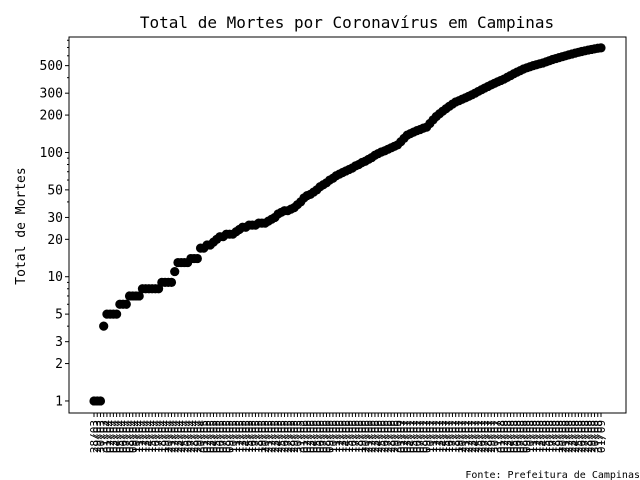  I want to click on x-tick-label: 15/08, so click(546, 436).